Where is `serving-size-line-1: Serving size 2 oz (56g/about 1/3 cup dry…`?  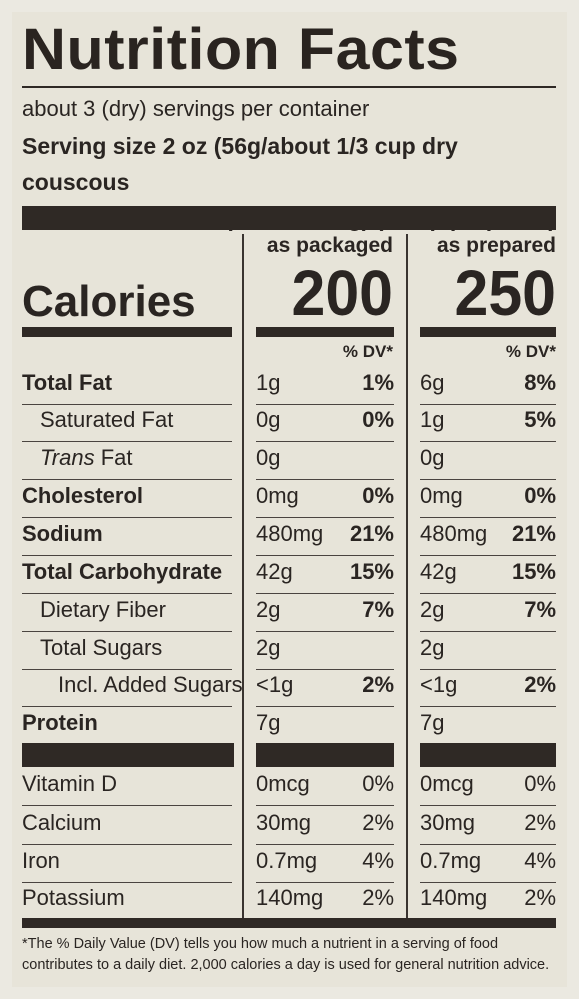
serving-size-line-1: Serving size 2 oz (56g/about 1/3 cup dry… is located at coordinates (240, 164).